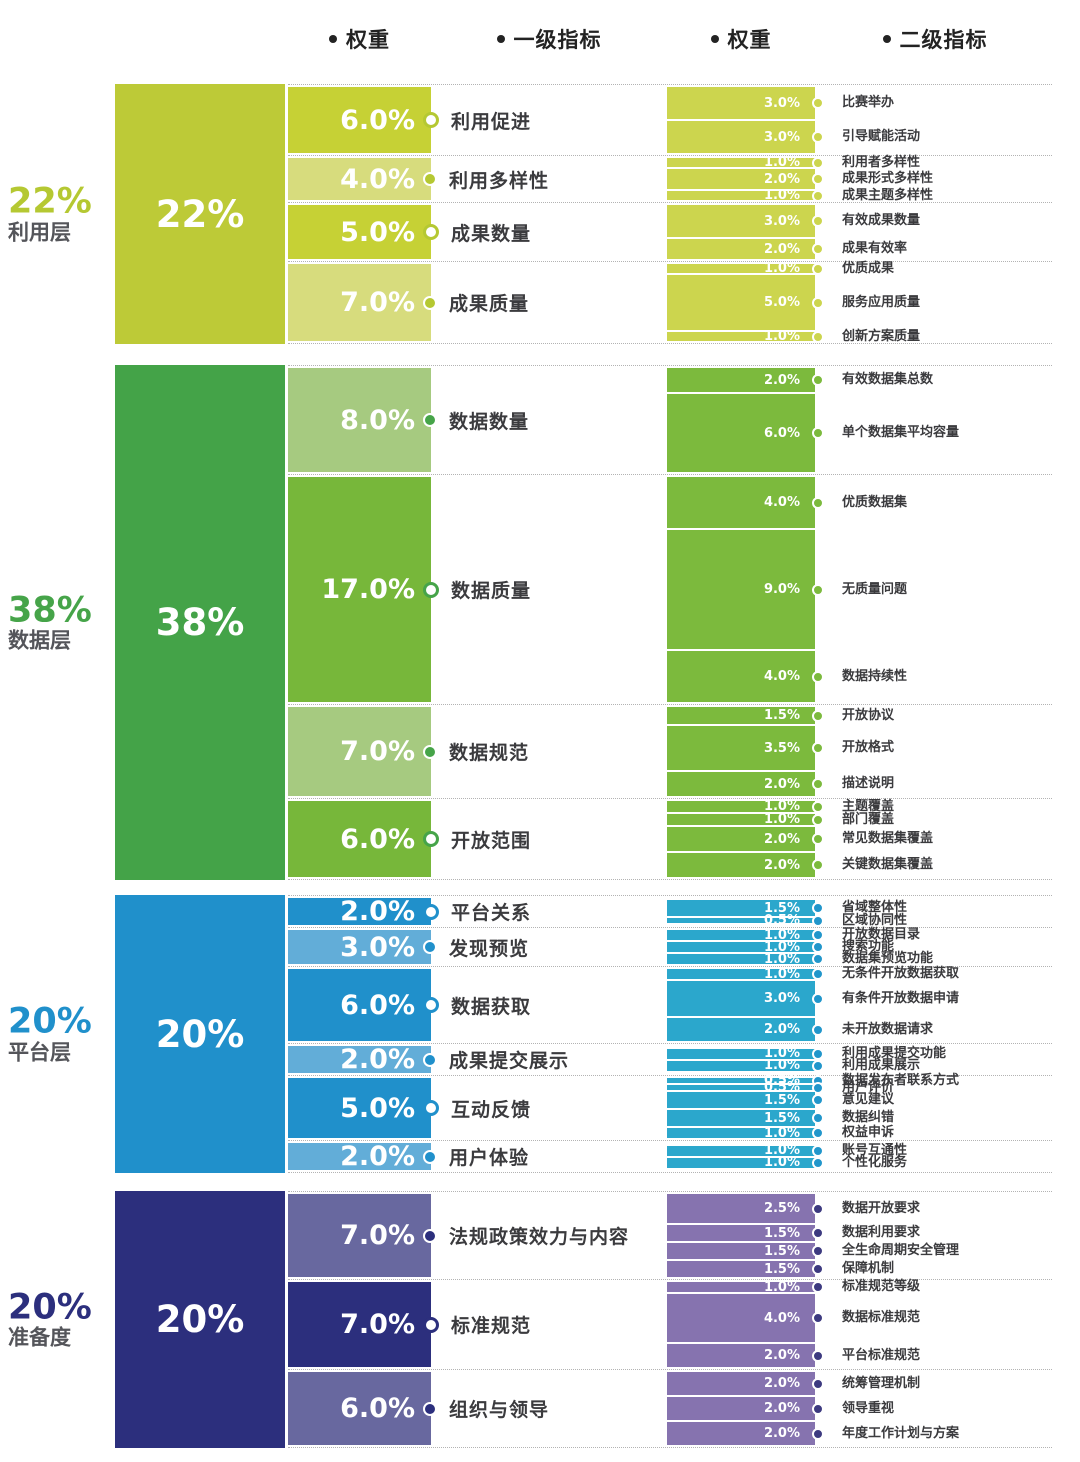  What do you see at coordinates (781, 302) in the screenshot?
I see `level2-weight-value: 5.0%` at bounding box center [781, 302].